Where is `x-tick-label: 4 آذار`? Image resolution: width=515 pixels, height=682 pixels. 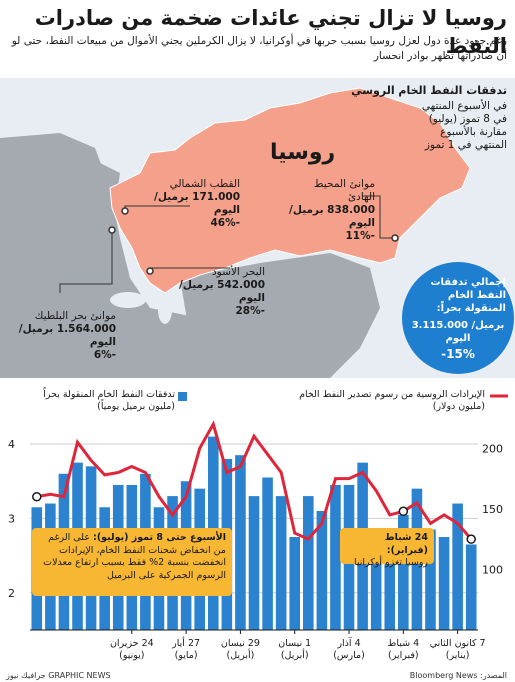 x-tick-label: 4 آذار is located at coordinates (348, 642).